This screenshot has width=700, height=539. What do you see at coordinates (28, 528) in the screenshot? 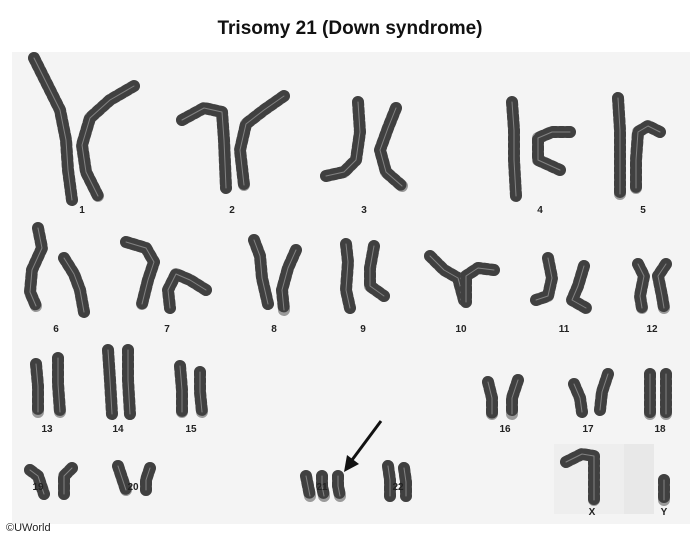
I see `copyright-notice: ©UWorld` at bounding box center [28, 528].